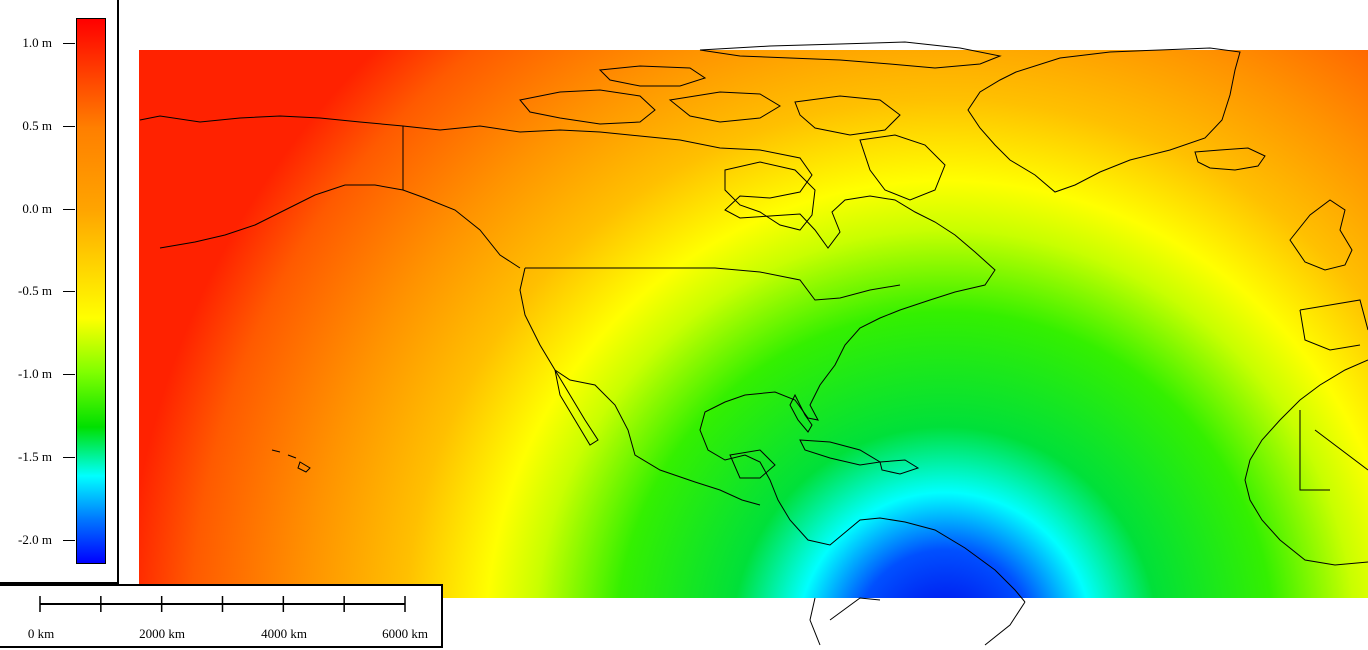  What do you see at coordinates (162, 633) in the screenshot?
I see `scale-label-2000: 2000 km` at bounding box center [162, 633].